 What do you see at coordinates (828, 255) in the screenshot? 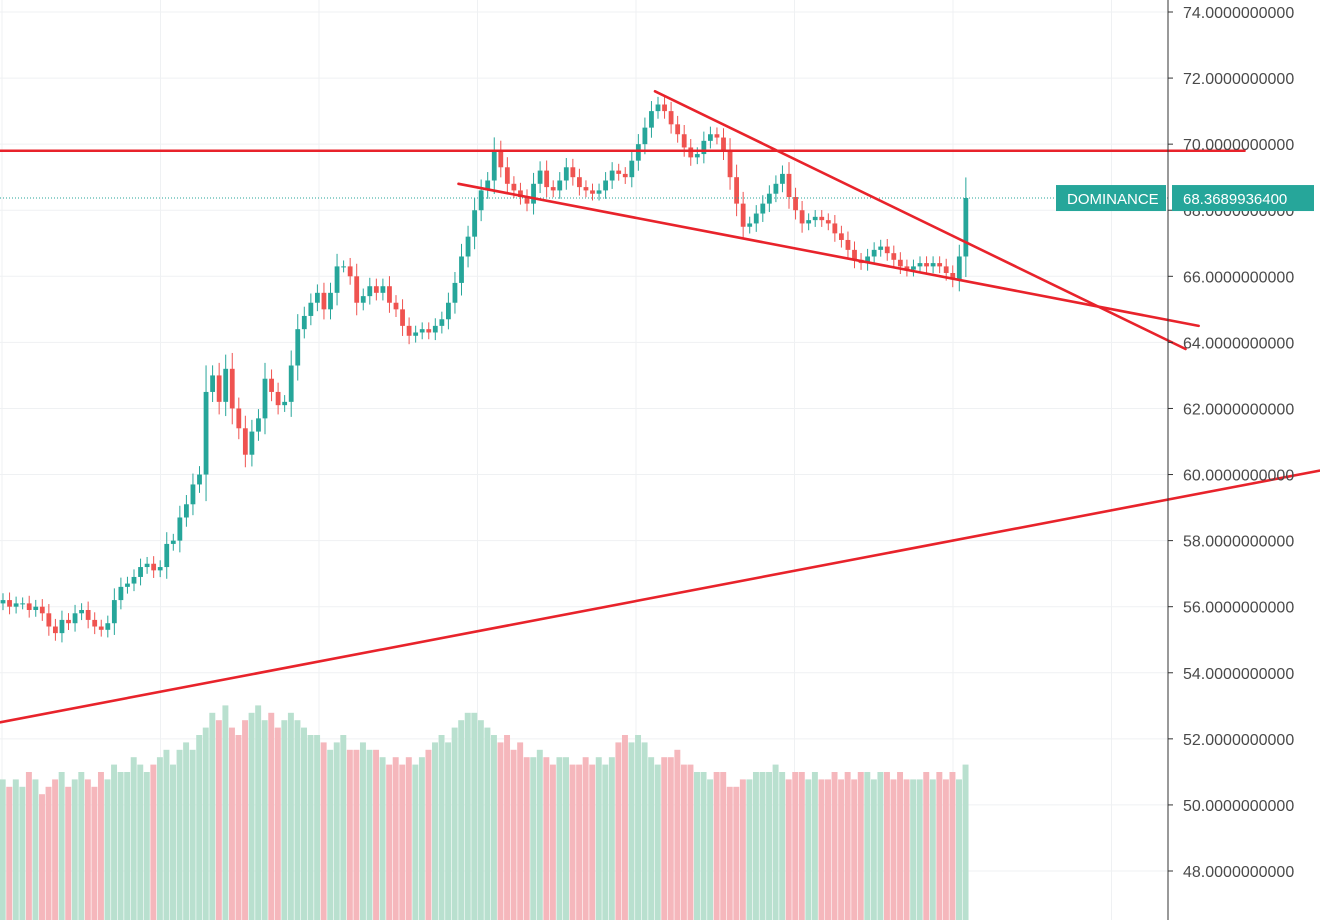
I see `trendline-wedge-lower` at bounding box center [828, 255].